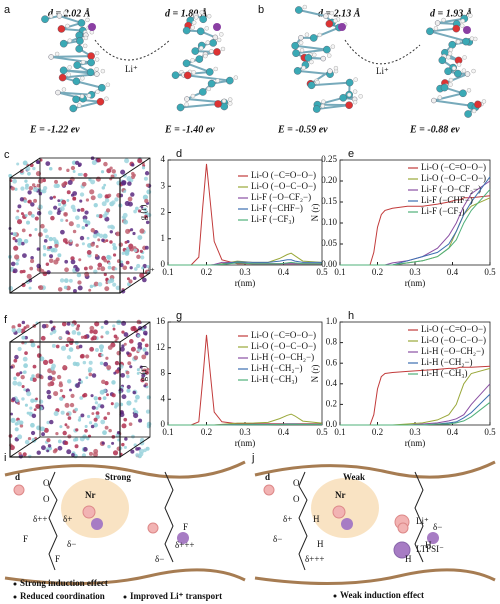 The width and height of the screenshot is (500, 604). I want to click on energy: E = -0.88 ev, so click(434, 129).